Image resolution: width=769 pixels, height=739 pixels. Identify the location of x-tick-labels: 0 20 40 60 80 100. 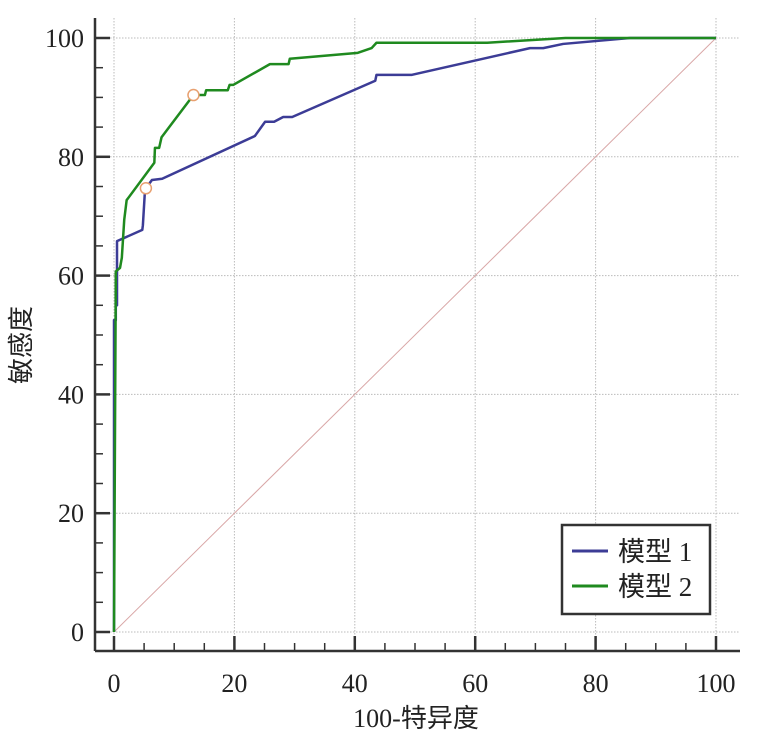
(422, 683).